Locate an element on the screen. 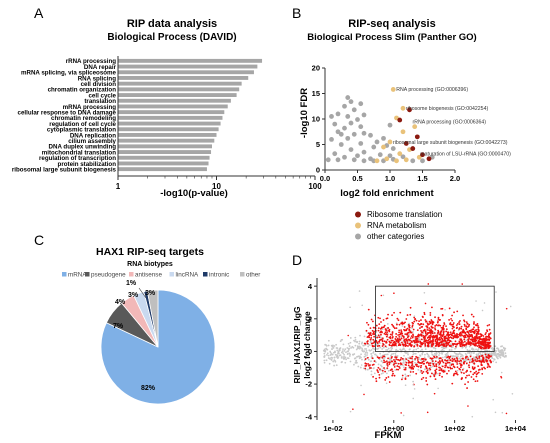  bar-chromatin-remodeling is located at coordinates (170, 117).